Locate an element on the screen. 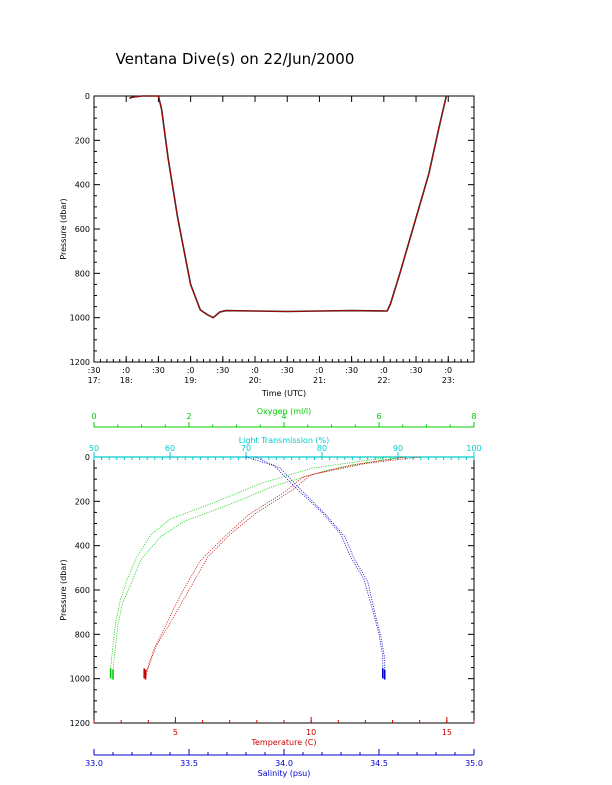 This screenshot has height=785, width=612. salinity-return-profile is located at coordinates (320, 567).